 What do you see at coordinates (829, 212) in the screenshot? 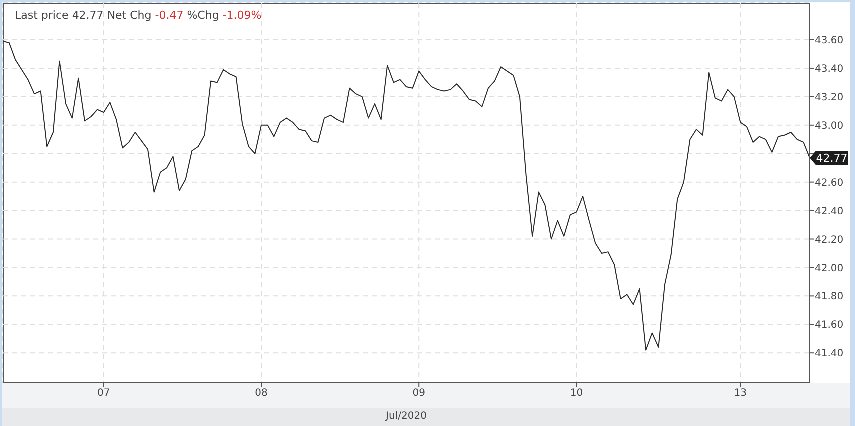
I see `y-tick-label: 42.40` at bounding box center [829, 212].